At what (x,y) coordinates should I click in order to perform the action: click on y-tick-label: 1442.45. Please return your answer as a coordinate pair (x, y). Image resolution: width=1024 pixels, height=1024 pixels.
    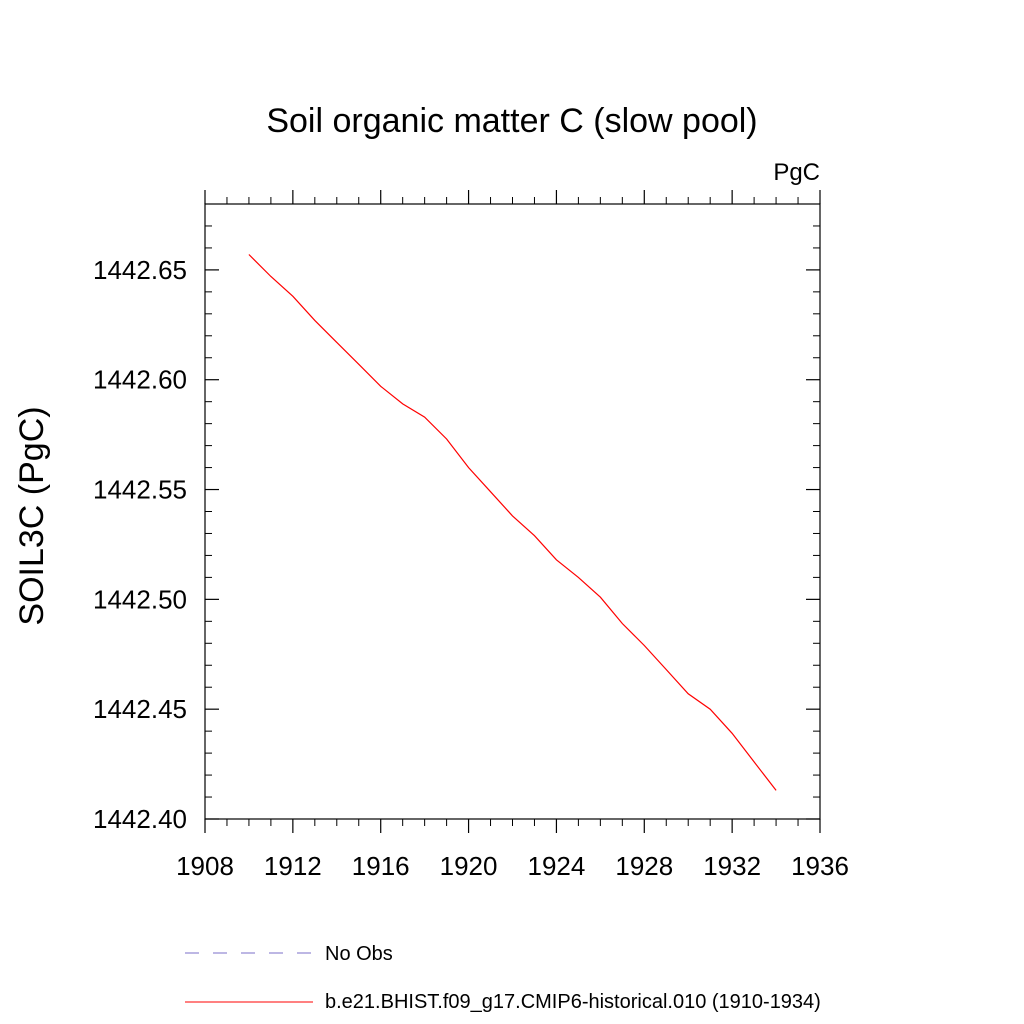
    Looking at the image, I should click on (140, 709).